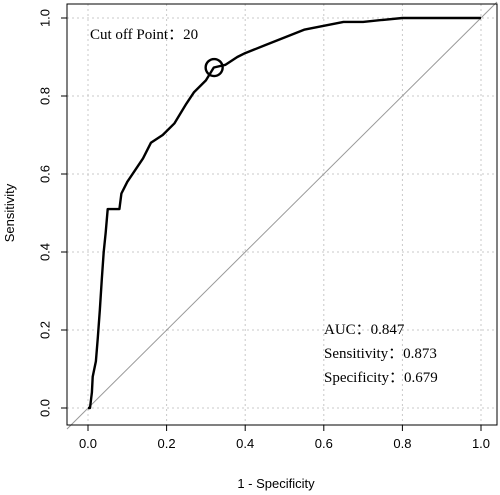 Image resolution: width=500 pixels, height=495 pixels. I want to click on x-tick-label-5: 1.0, so click(481, 443).